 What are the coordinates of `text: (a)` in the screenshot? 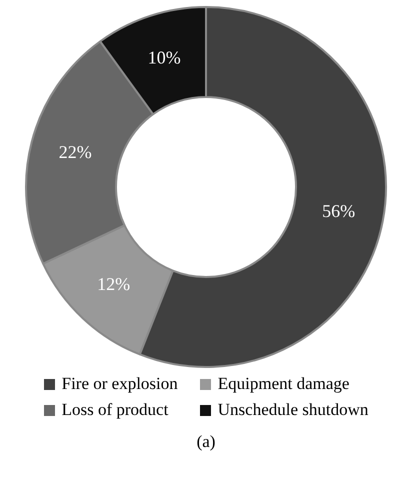 It's located at (206, 442).